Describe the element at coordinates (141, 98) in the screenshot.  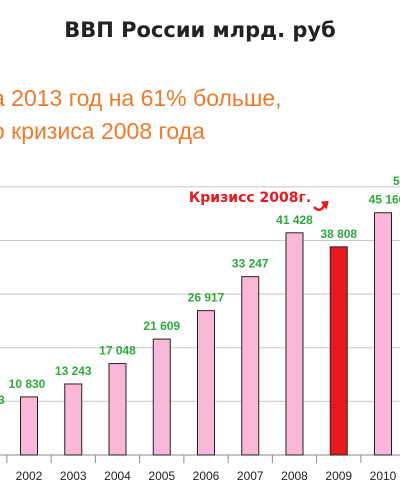
I see `annotation-line-1: а 2013 год на 61% больше,` at that location.